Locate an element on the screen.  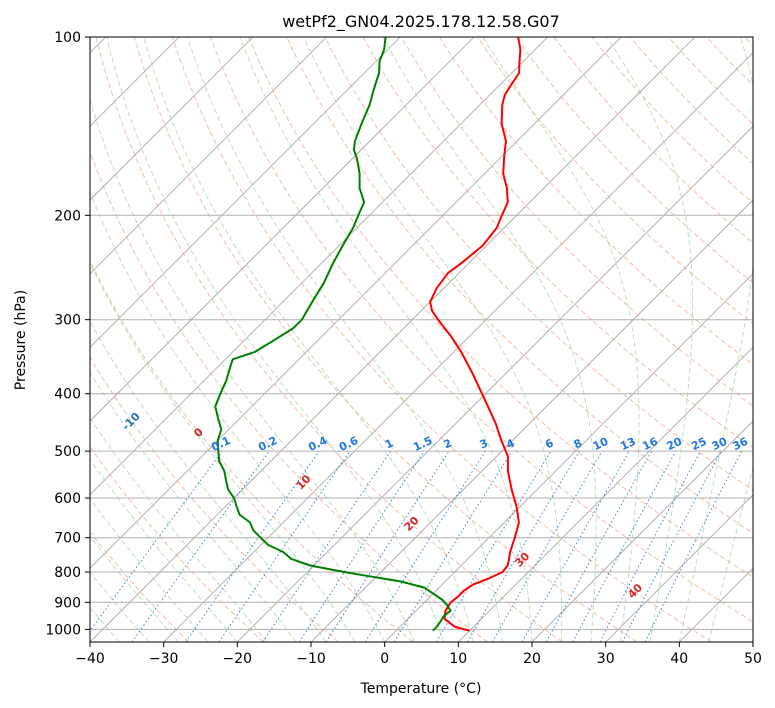
y-tick-label: 1000 is located at coordinates (63, 630).